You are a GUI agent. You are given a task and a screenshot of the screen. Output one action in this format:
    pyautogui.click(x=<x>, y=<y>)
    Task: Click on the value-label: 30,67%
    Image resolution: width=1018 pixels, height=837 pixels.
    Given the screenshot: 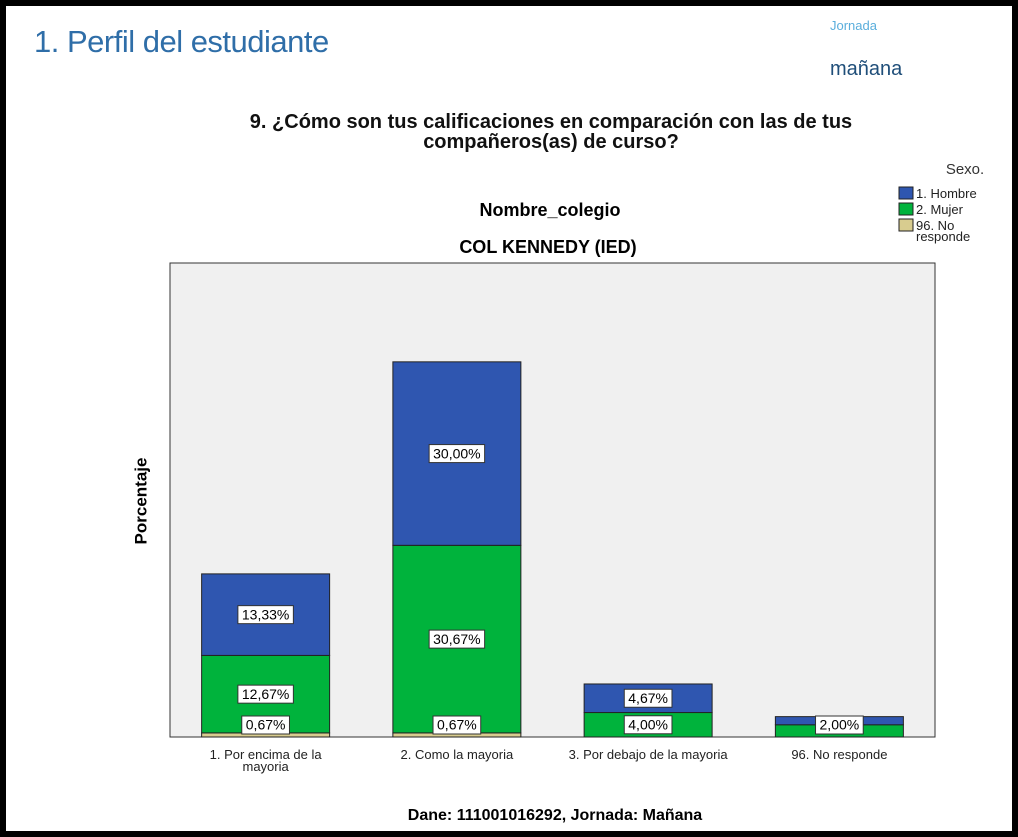 What is the action you would take?
    pyautogui.click(x=456, y=639)
    